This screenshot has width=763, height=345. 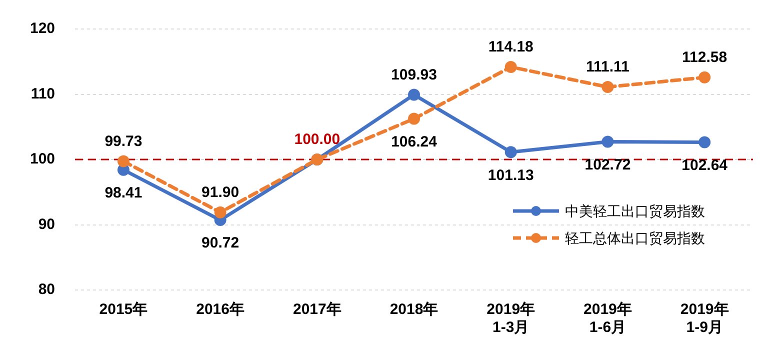 I want to click on y-tick-label: 100, so click(x=43, y=159).